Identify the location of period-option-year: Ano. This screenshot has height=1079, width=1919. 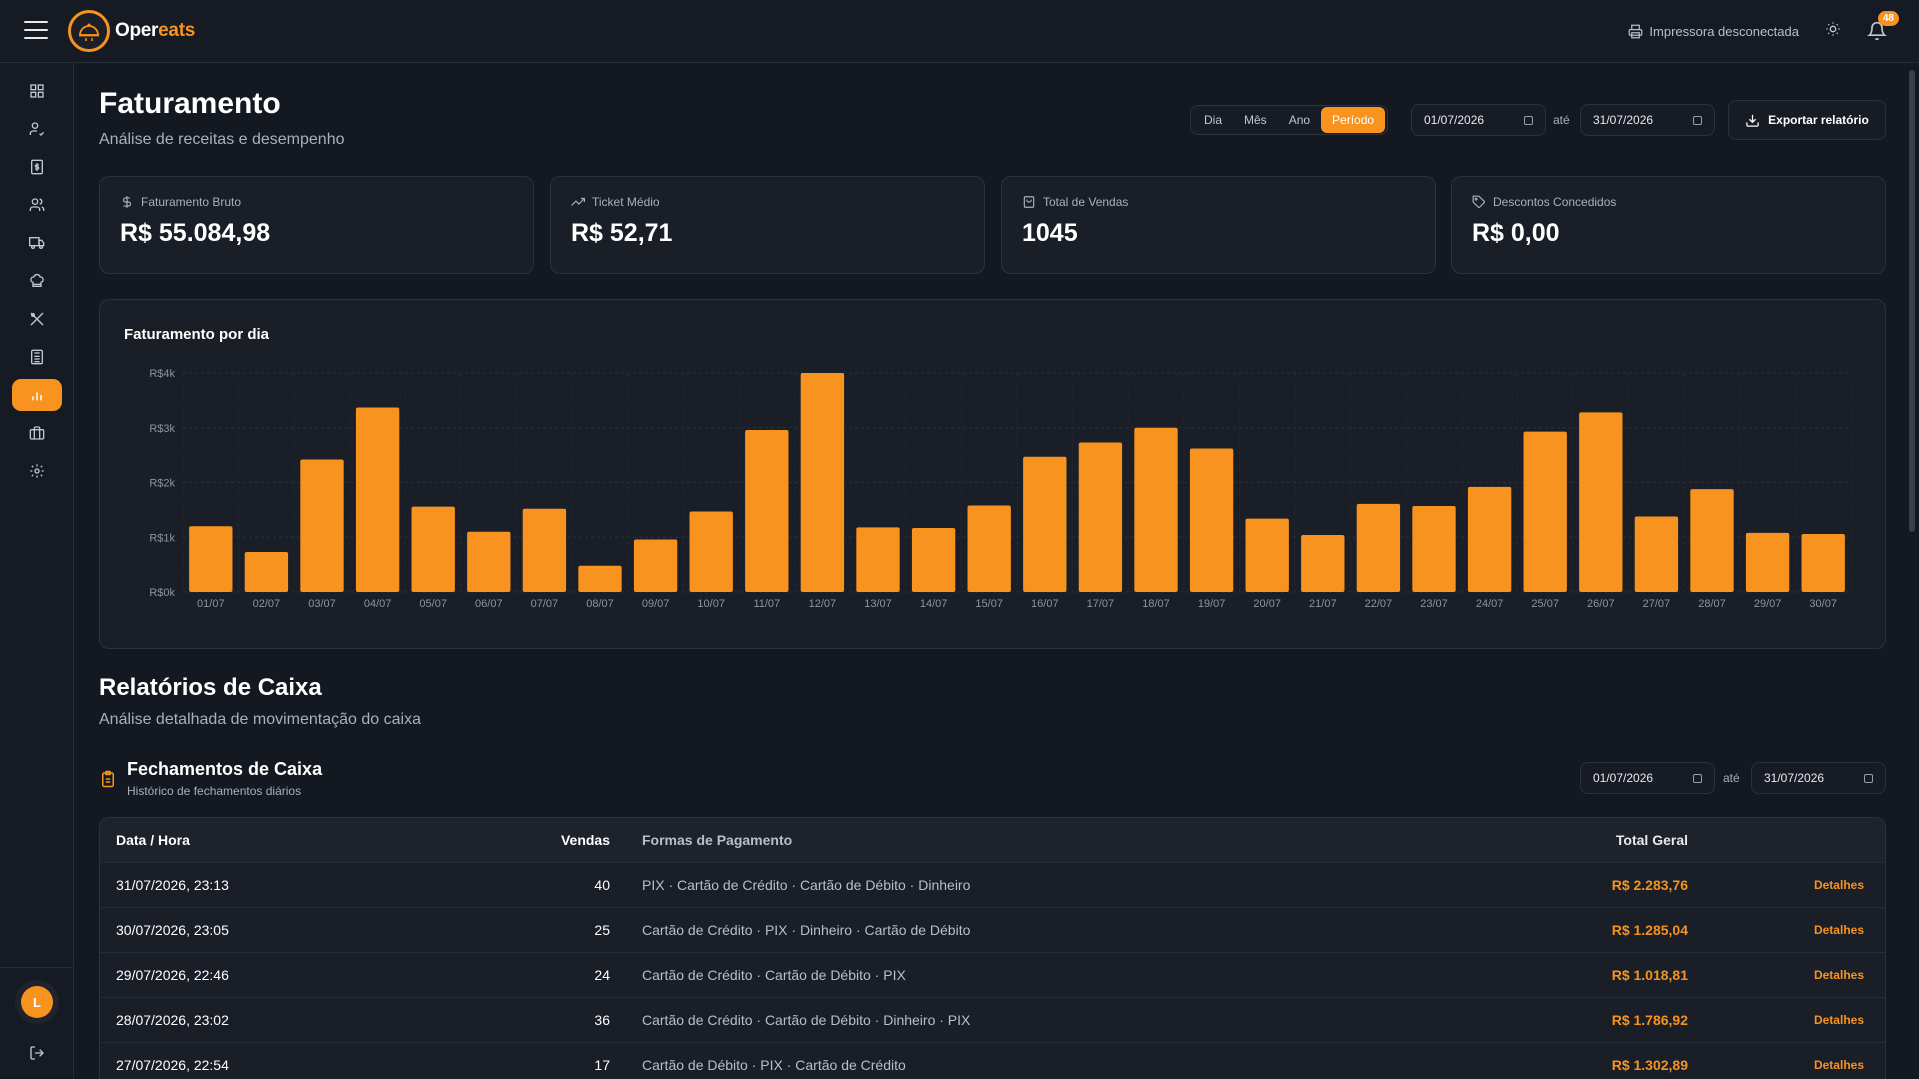
(1299, 120).